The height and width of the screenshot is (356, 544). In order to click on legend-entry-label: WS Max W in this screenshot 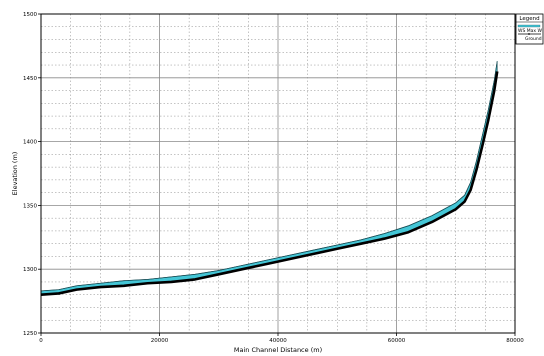, I will do `click(530, 31)`.